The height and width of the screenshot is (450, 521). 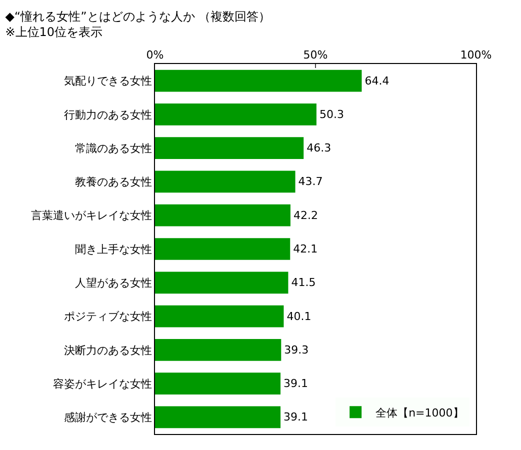 I want to click on data-label: 41.5, so click(x=303, y=283).